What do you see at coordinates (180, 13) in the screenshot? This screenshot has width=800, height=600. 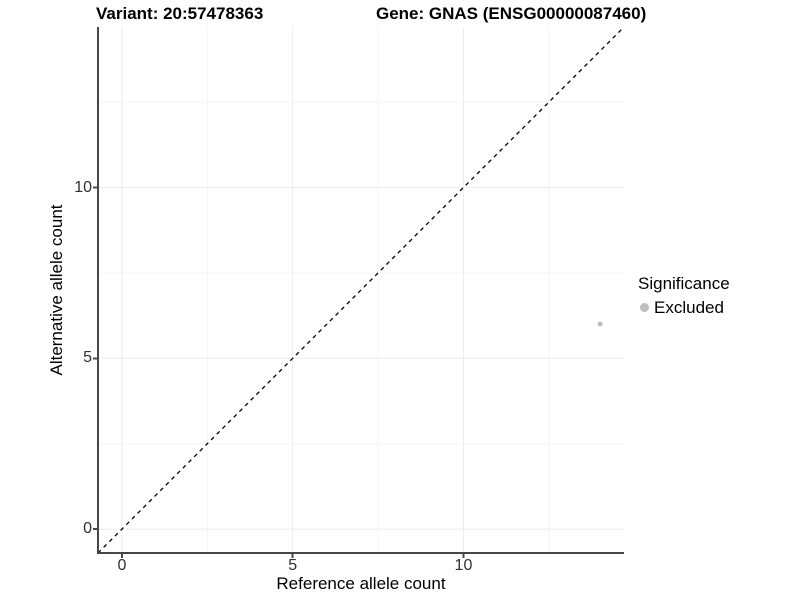 I see `variant-title: Variant: 20:57478363` at bounding box center [180, 13].